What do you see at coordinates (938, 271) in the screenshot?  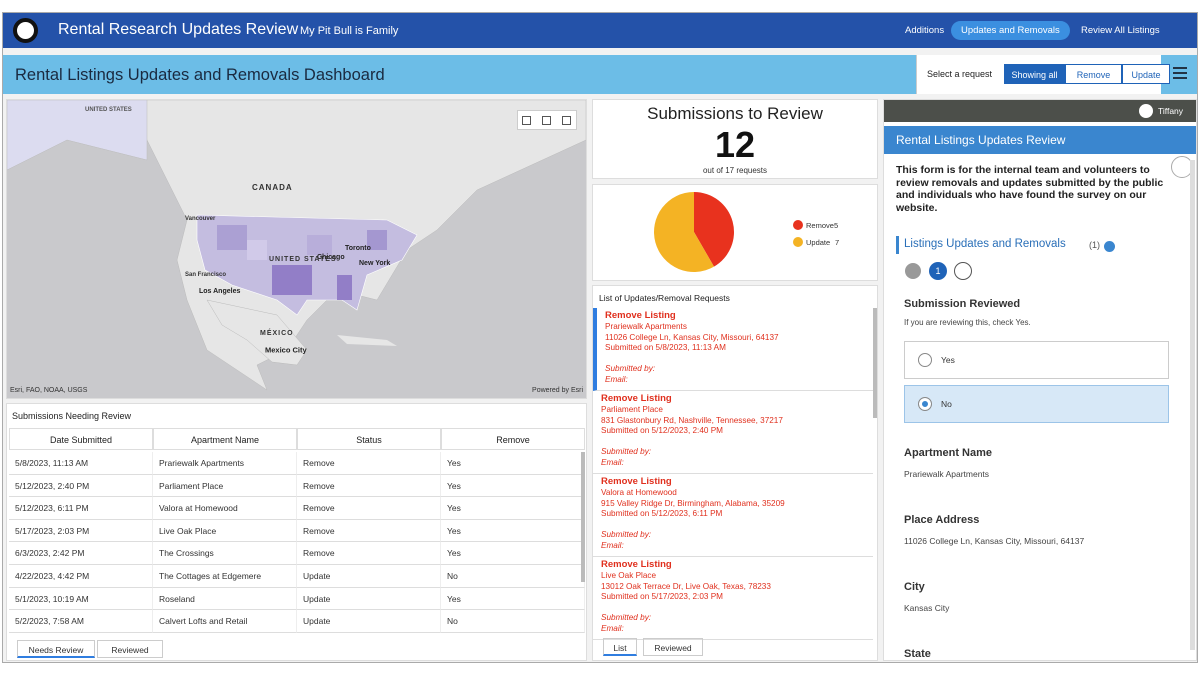 I see `record-button: 1` at bounding box center [938, 271].